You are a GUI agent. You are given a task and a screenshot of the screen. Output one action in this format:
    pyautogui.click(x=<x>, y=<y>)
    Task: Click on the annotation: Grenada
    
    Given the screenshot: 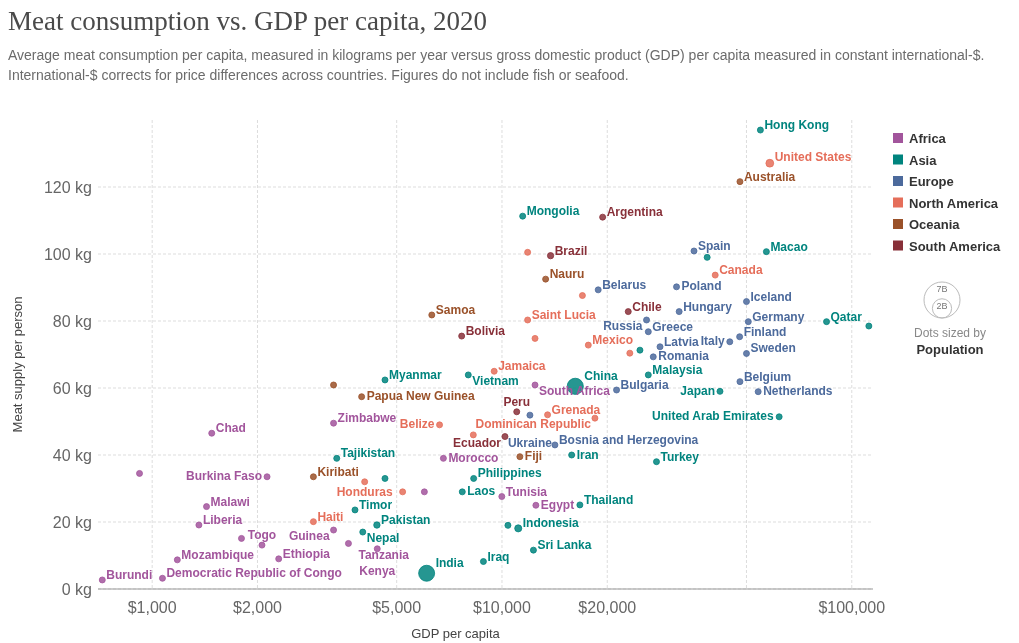 What is the action you would take?
    pyautogui.click(x=576, y=409)
    